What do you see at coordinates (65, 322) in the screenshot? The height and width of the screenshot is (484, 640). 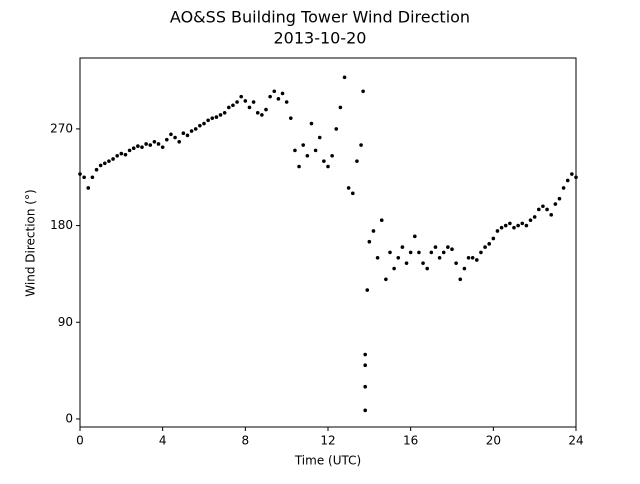 I see `y-tick-label: 90` at bounding box center [65, 322].